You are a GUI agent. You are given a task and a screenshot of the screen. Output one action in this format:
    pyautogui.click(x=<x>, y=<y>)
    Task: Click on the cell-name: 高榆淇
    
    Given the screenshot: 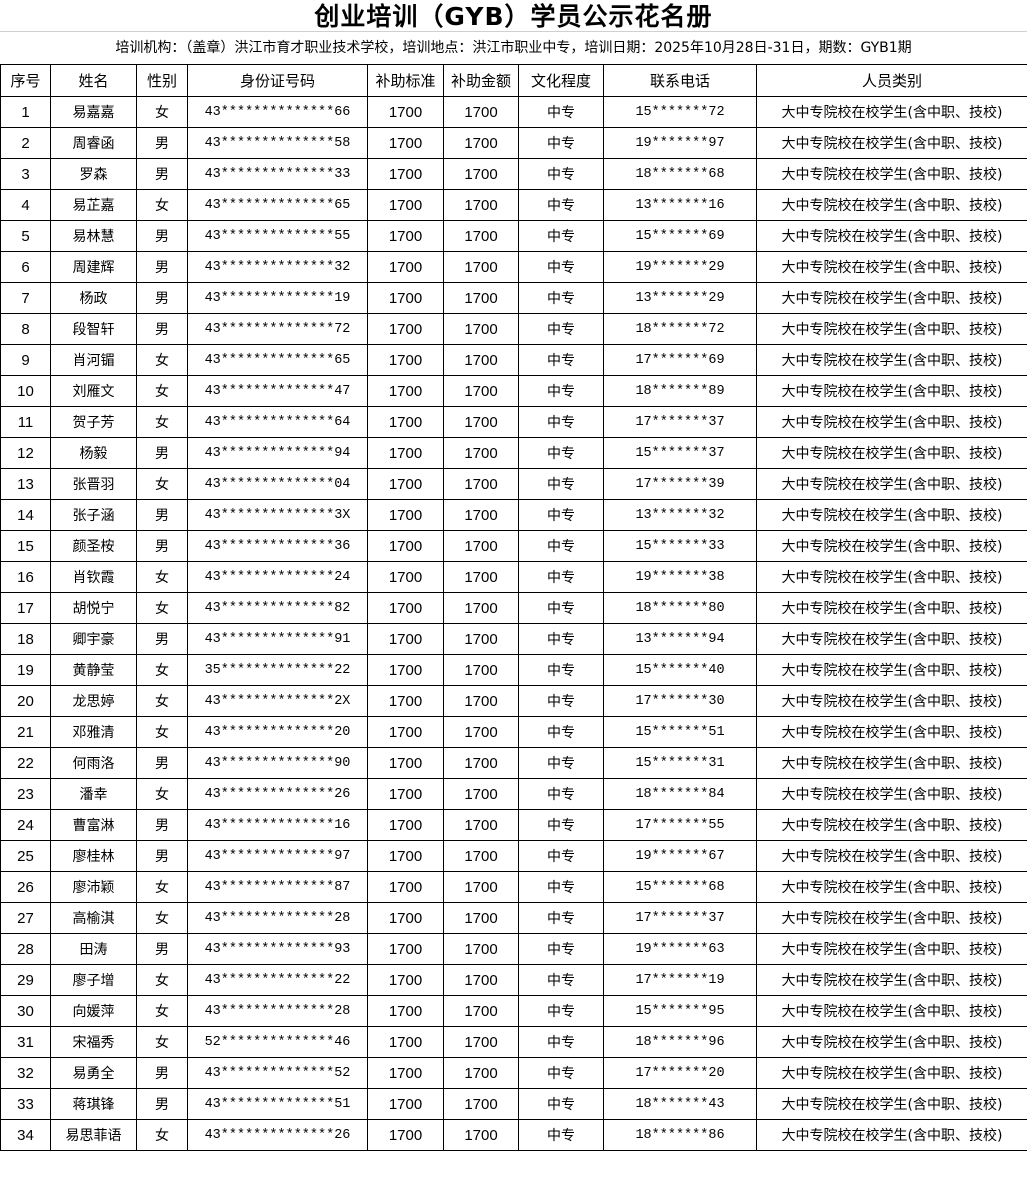 What is the action you would take?
    pyautogui.click(x=93, y=918)
    